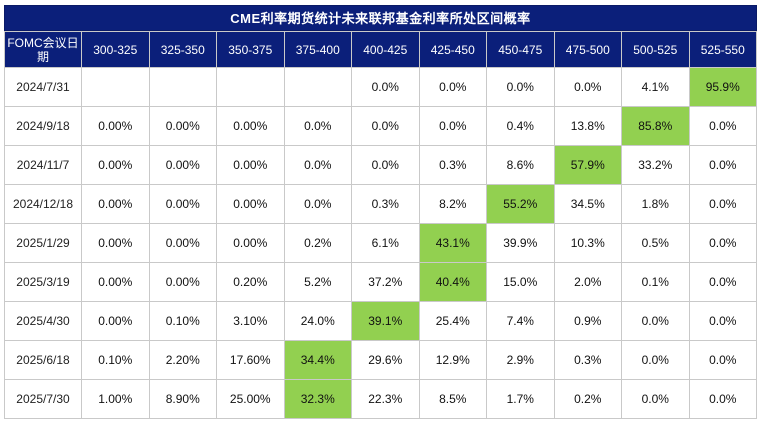 This screenshot has height=425, width=761. I want to click on probability-cell: 17.60%, so click(250, 360).